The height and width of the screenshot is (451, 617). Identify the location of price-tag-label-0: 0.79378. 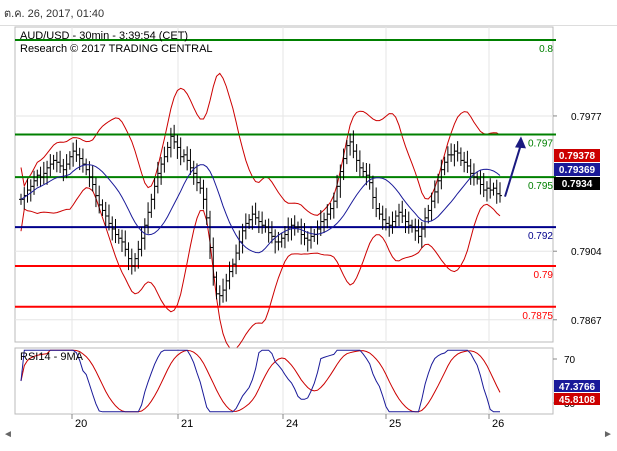
(577, 156).